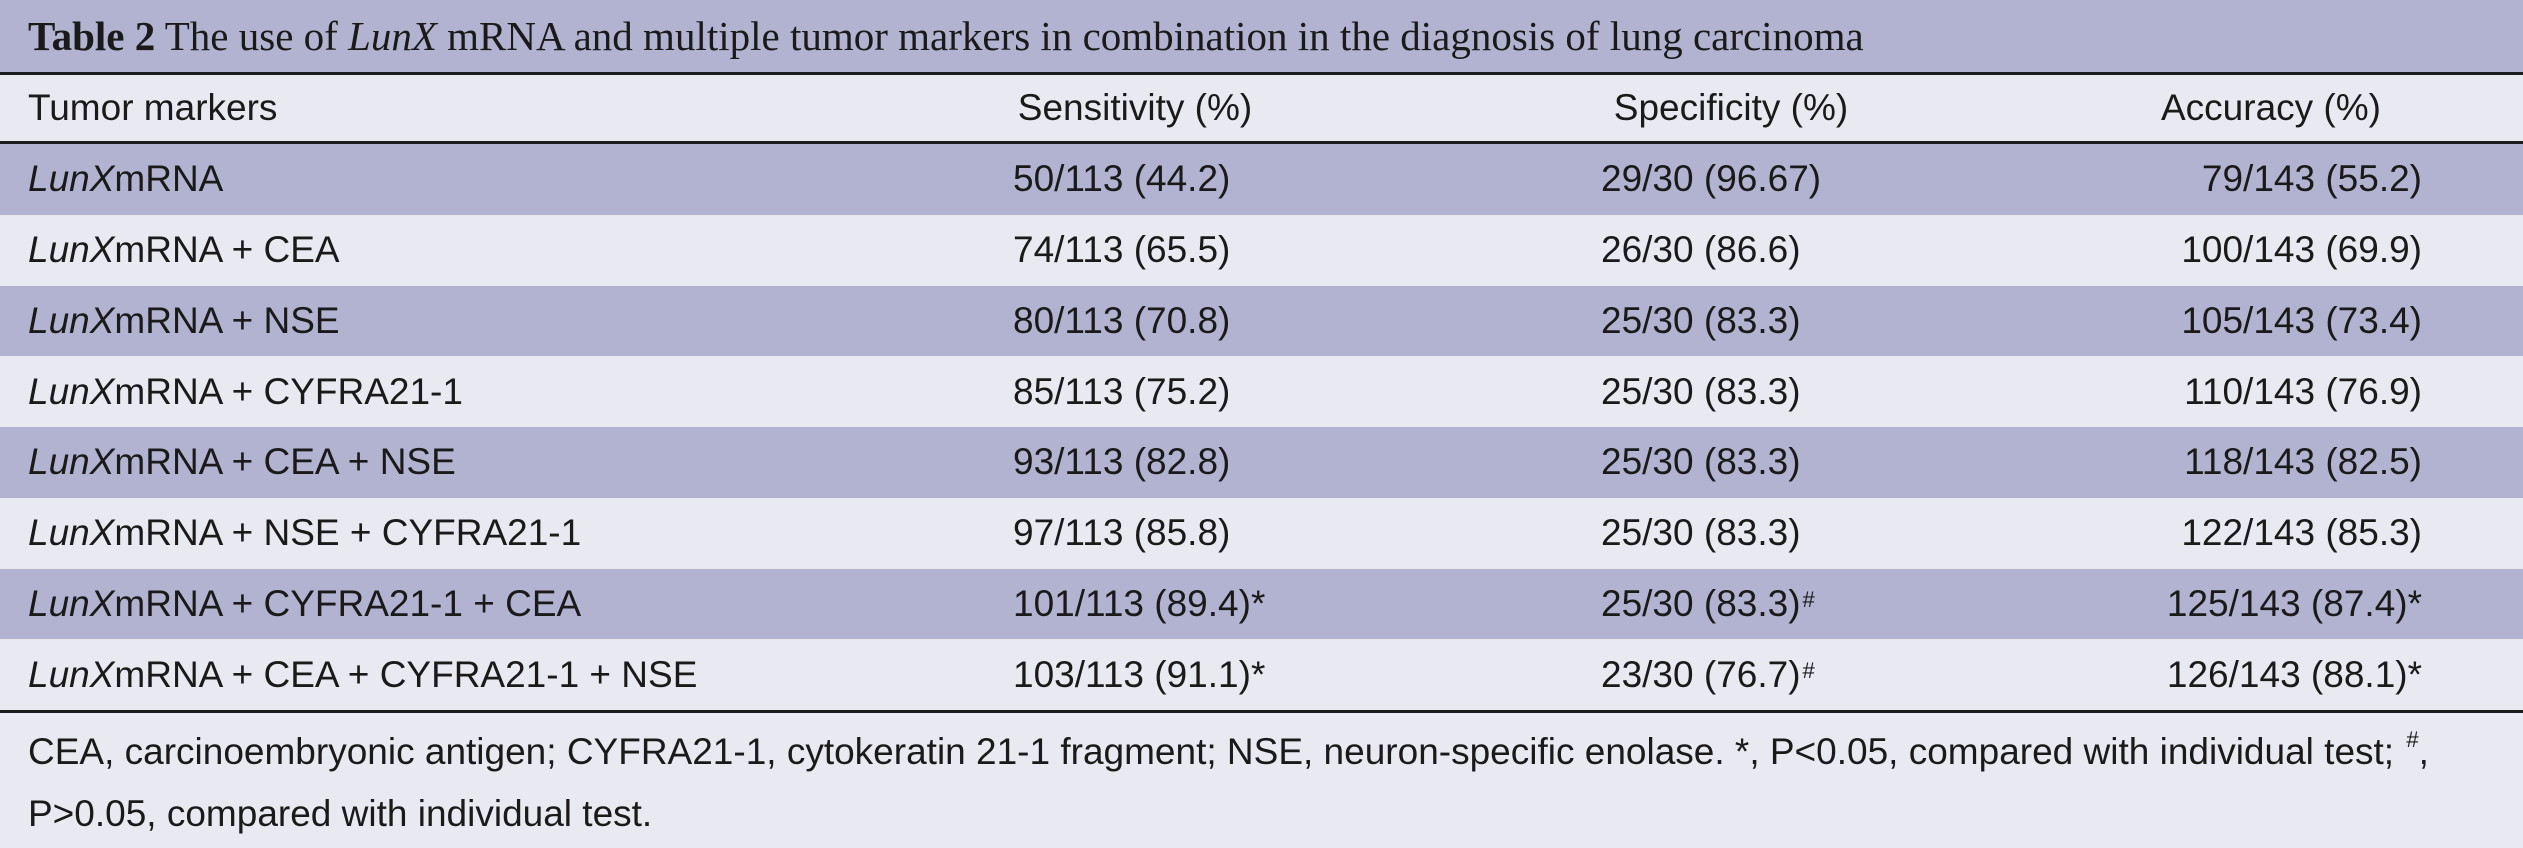 This screenshot has width=2523, height=848. I want to click on sensitivity-value: 101/113 (89.4), so click(1132, 603).